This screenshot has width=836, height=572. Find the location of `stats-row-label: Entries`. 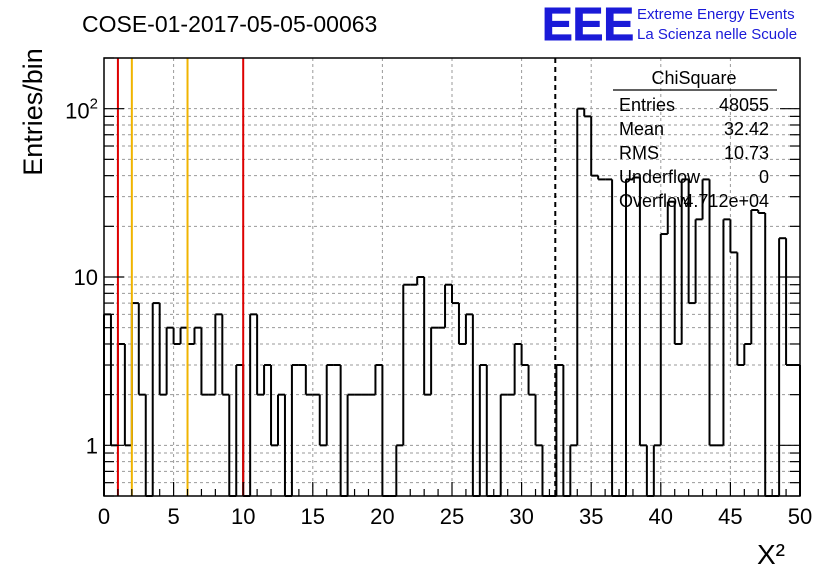

stats-row-label: Entries is located at coordinates (647, 105).